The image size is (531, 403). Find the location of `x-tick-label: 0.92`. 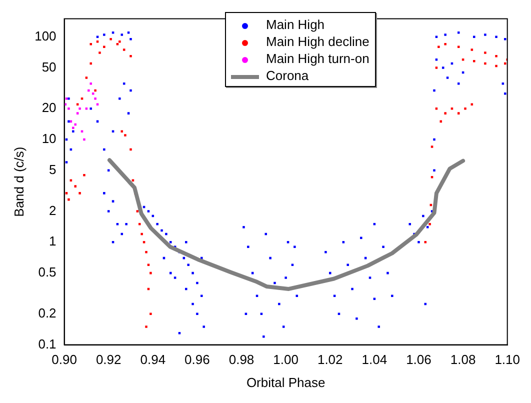

x-tick-label: 0.92 is located at coordinates (109, 360).